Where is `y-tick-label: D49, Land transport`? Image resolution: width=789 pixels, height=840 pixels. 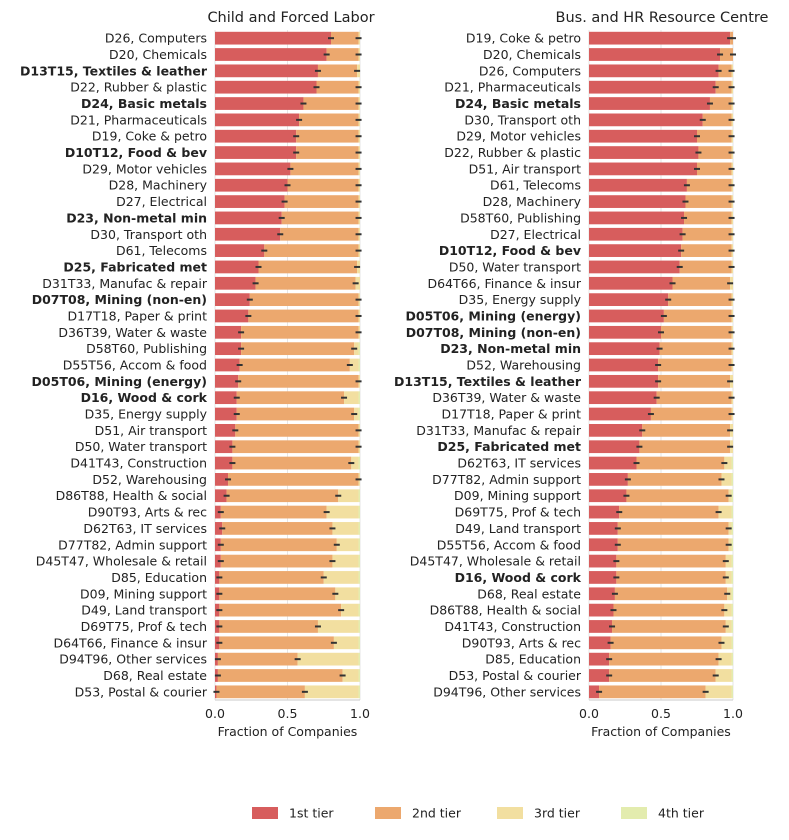
y-tick-label: D49, Land transport is located at coordinates (518, 528).